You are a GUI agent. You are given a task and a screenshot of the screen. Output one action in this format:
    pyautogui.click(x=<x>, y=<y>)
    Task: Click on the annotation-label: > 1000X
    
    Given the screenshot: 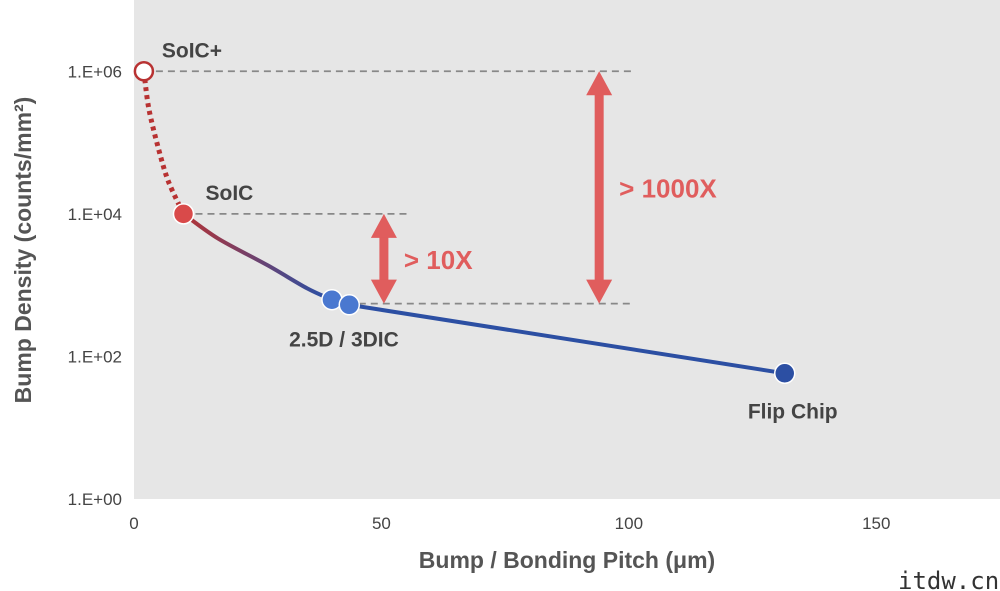 What is the action you would take?
    pyautogui.click(x=668, y=188)
    